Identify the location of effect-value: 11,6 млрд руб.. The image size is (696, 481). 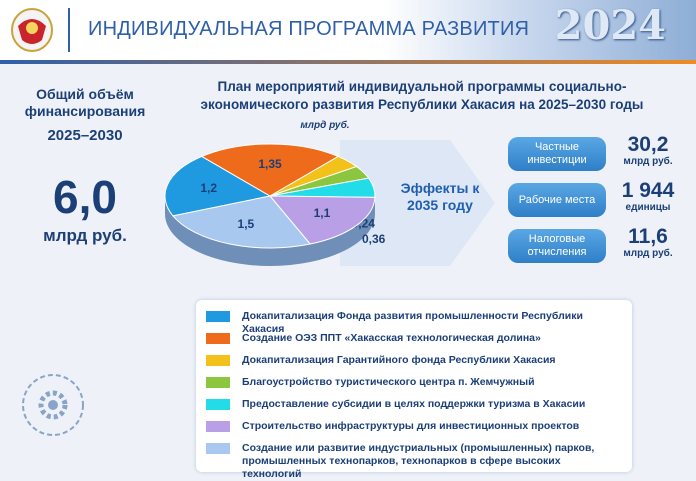
(648, 242).